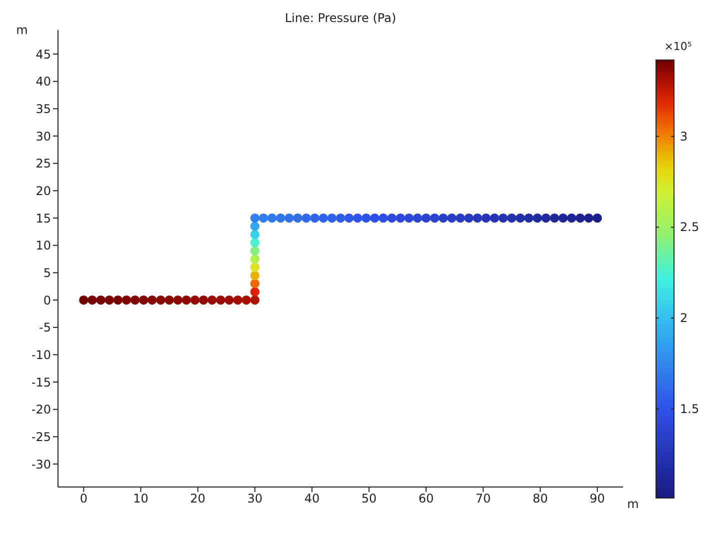 This screenshot has width=716, height=541. I want to click on y-tick-label: -10, so click(41, 355).